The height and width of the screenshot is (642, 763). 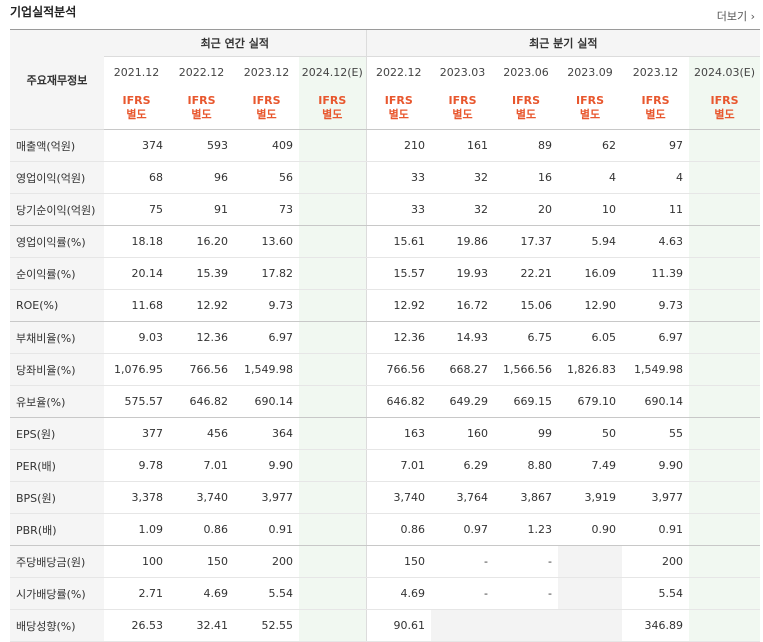 I want to click on annual-value-cell: 575.57, so click(x=136, y=401).